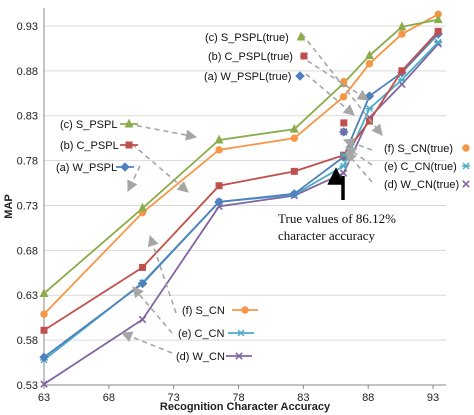  Describe the element at coordinates (27, 162) in the screenshot. I see `y-tick-label: 0.78` at that location.